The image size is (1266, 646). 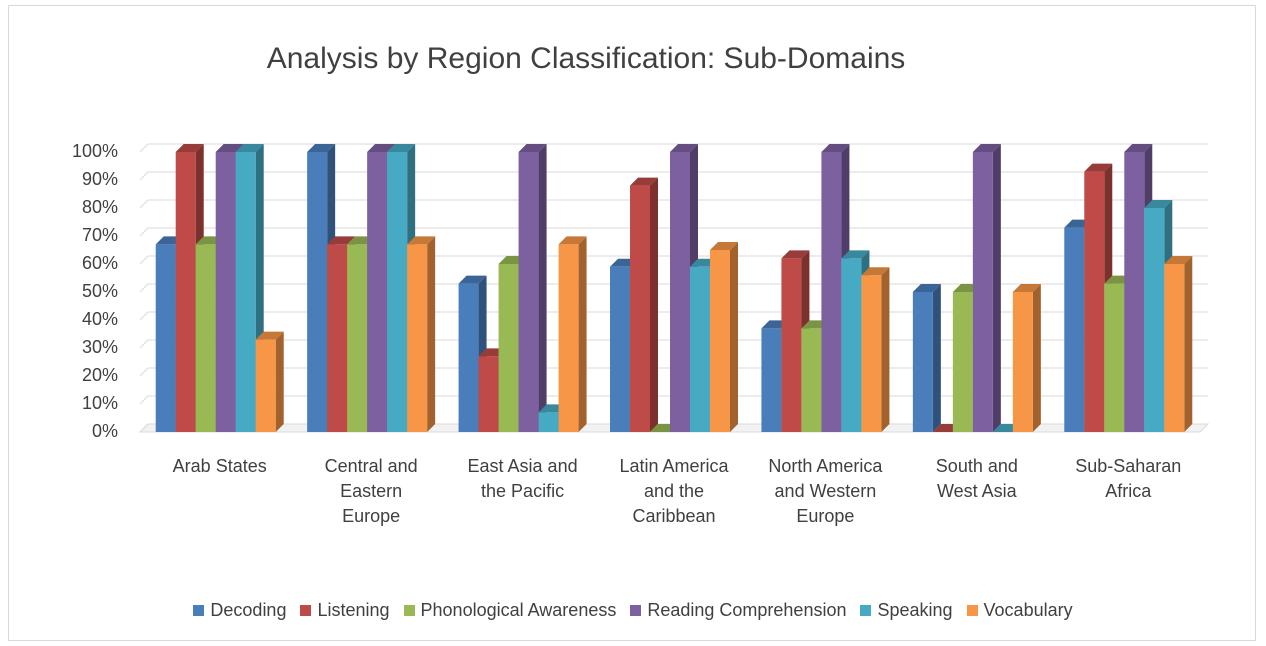 What do you see at coordinates (100, 291) in the screenshot?
I see `y-tick-label: 50%` at bounding box center [100, 291].